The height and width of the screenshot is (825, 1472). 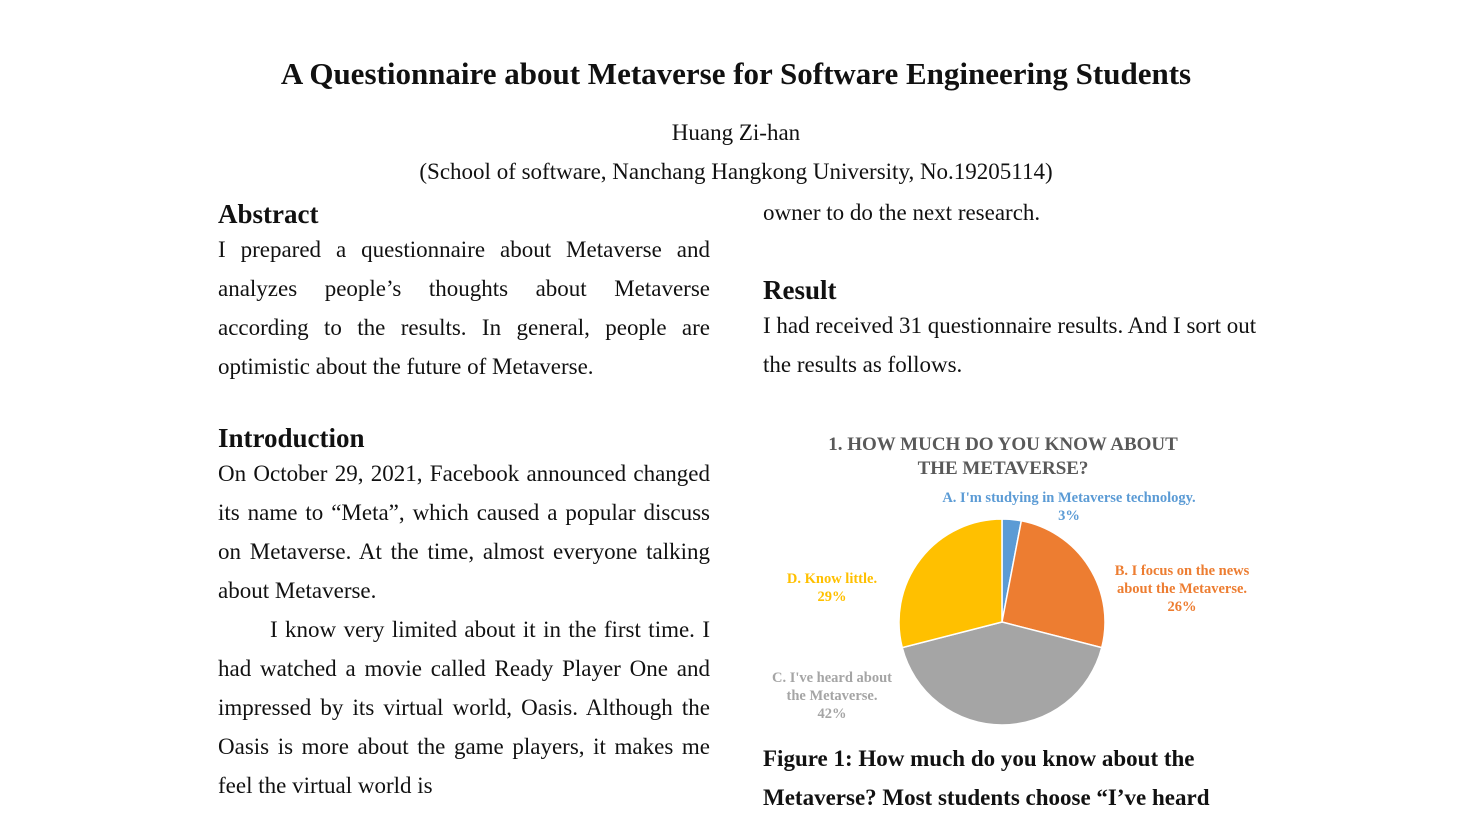 I want to click on pie-label-c-line-2: the Metaverse., so click(x=832, y=696).